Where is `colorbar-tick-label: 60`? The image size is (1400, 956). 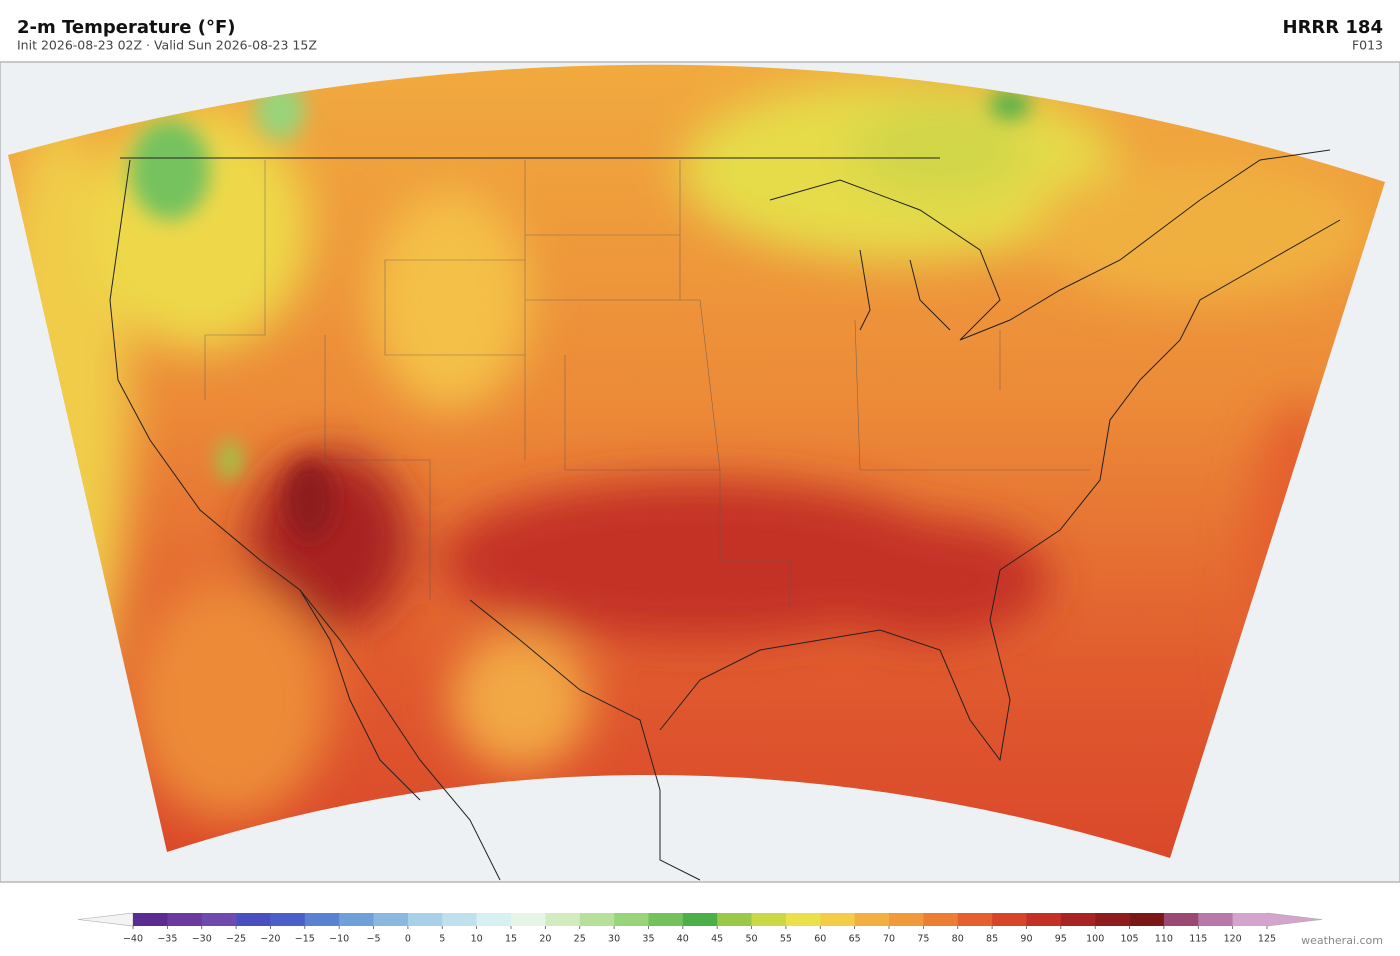 colorbar-tick-label: 60 is located at coordinates (820, 939).